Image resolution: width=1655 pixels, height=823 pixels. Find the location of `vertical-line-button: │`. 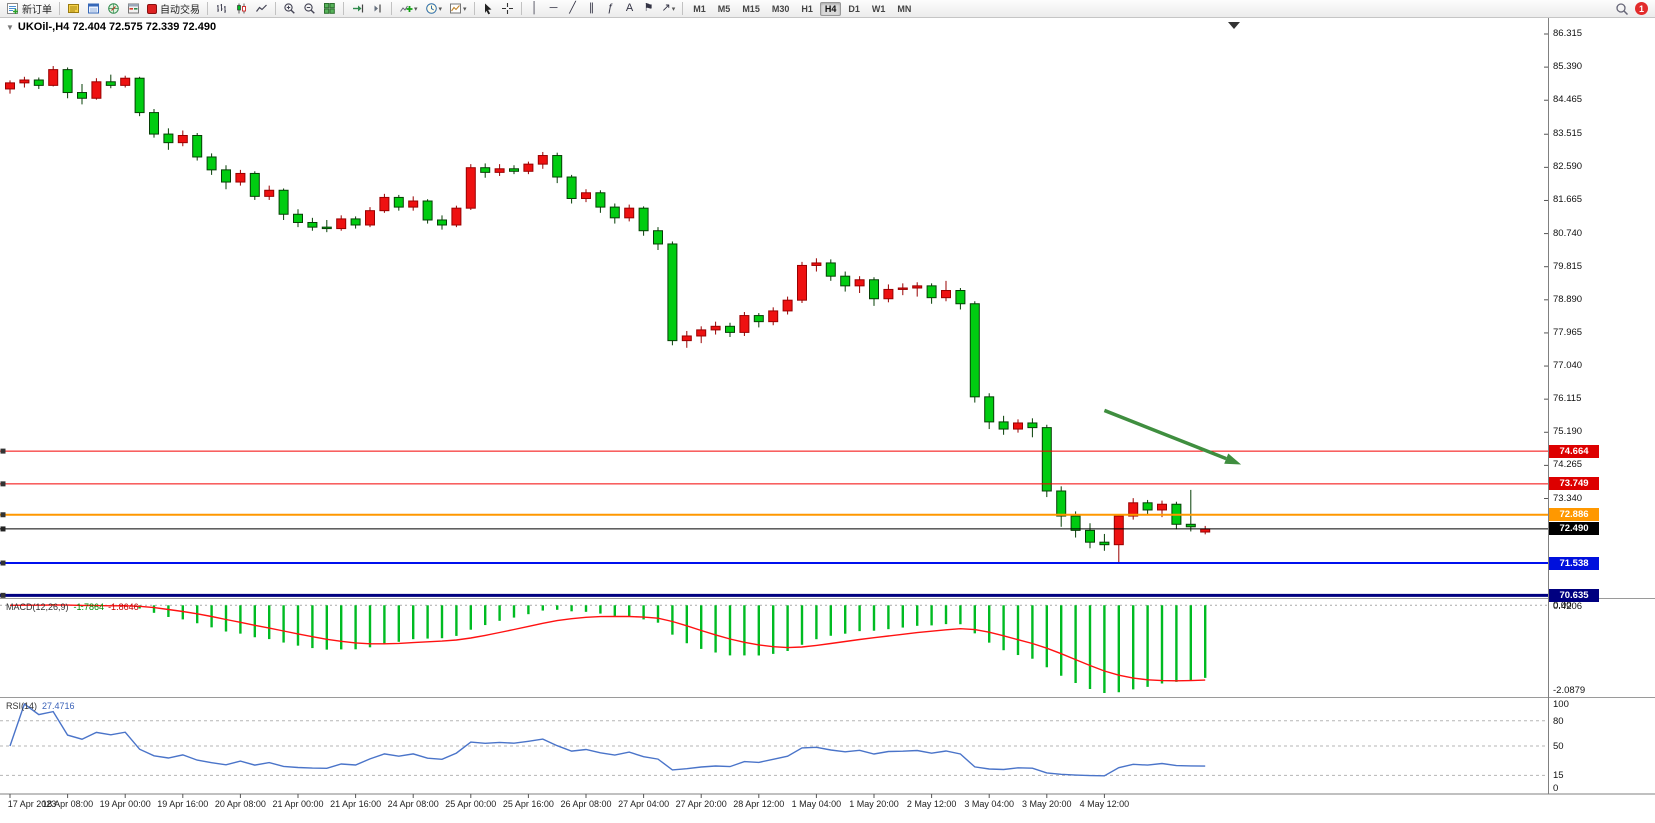

vertical-line-button: │ is located at coordinates (535, 9).